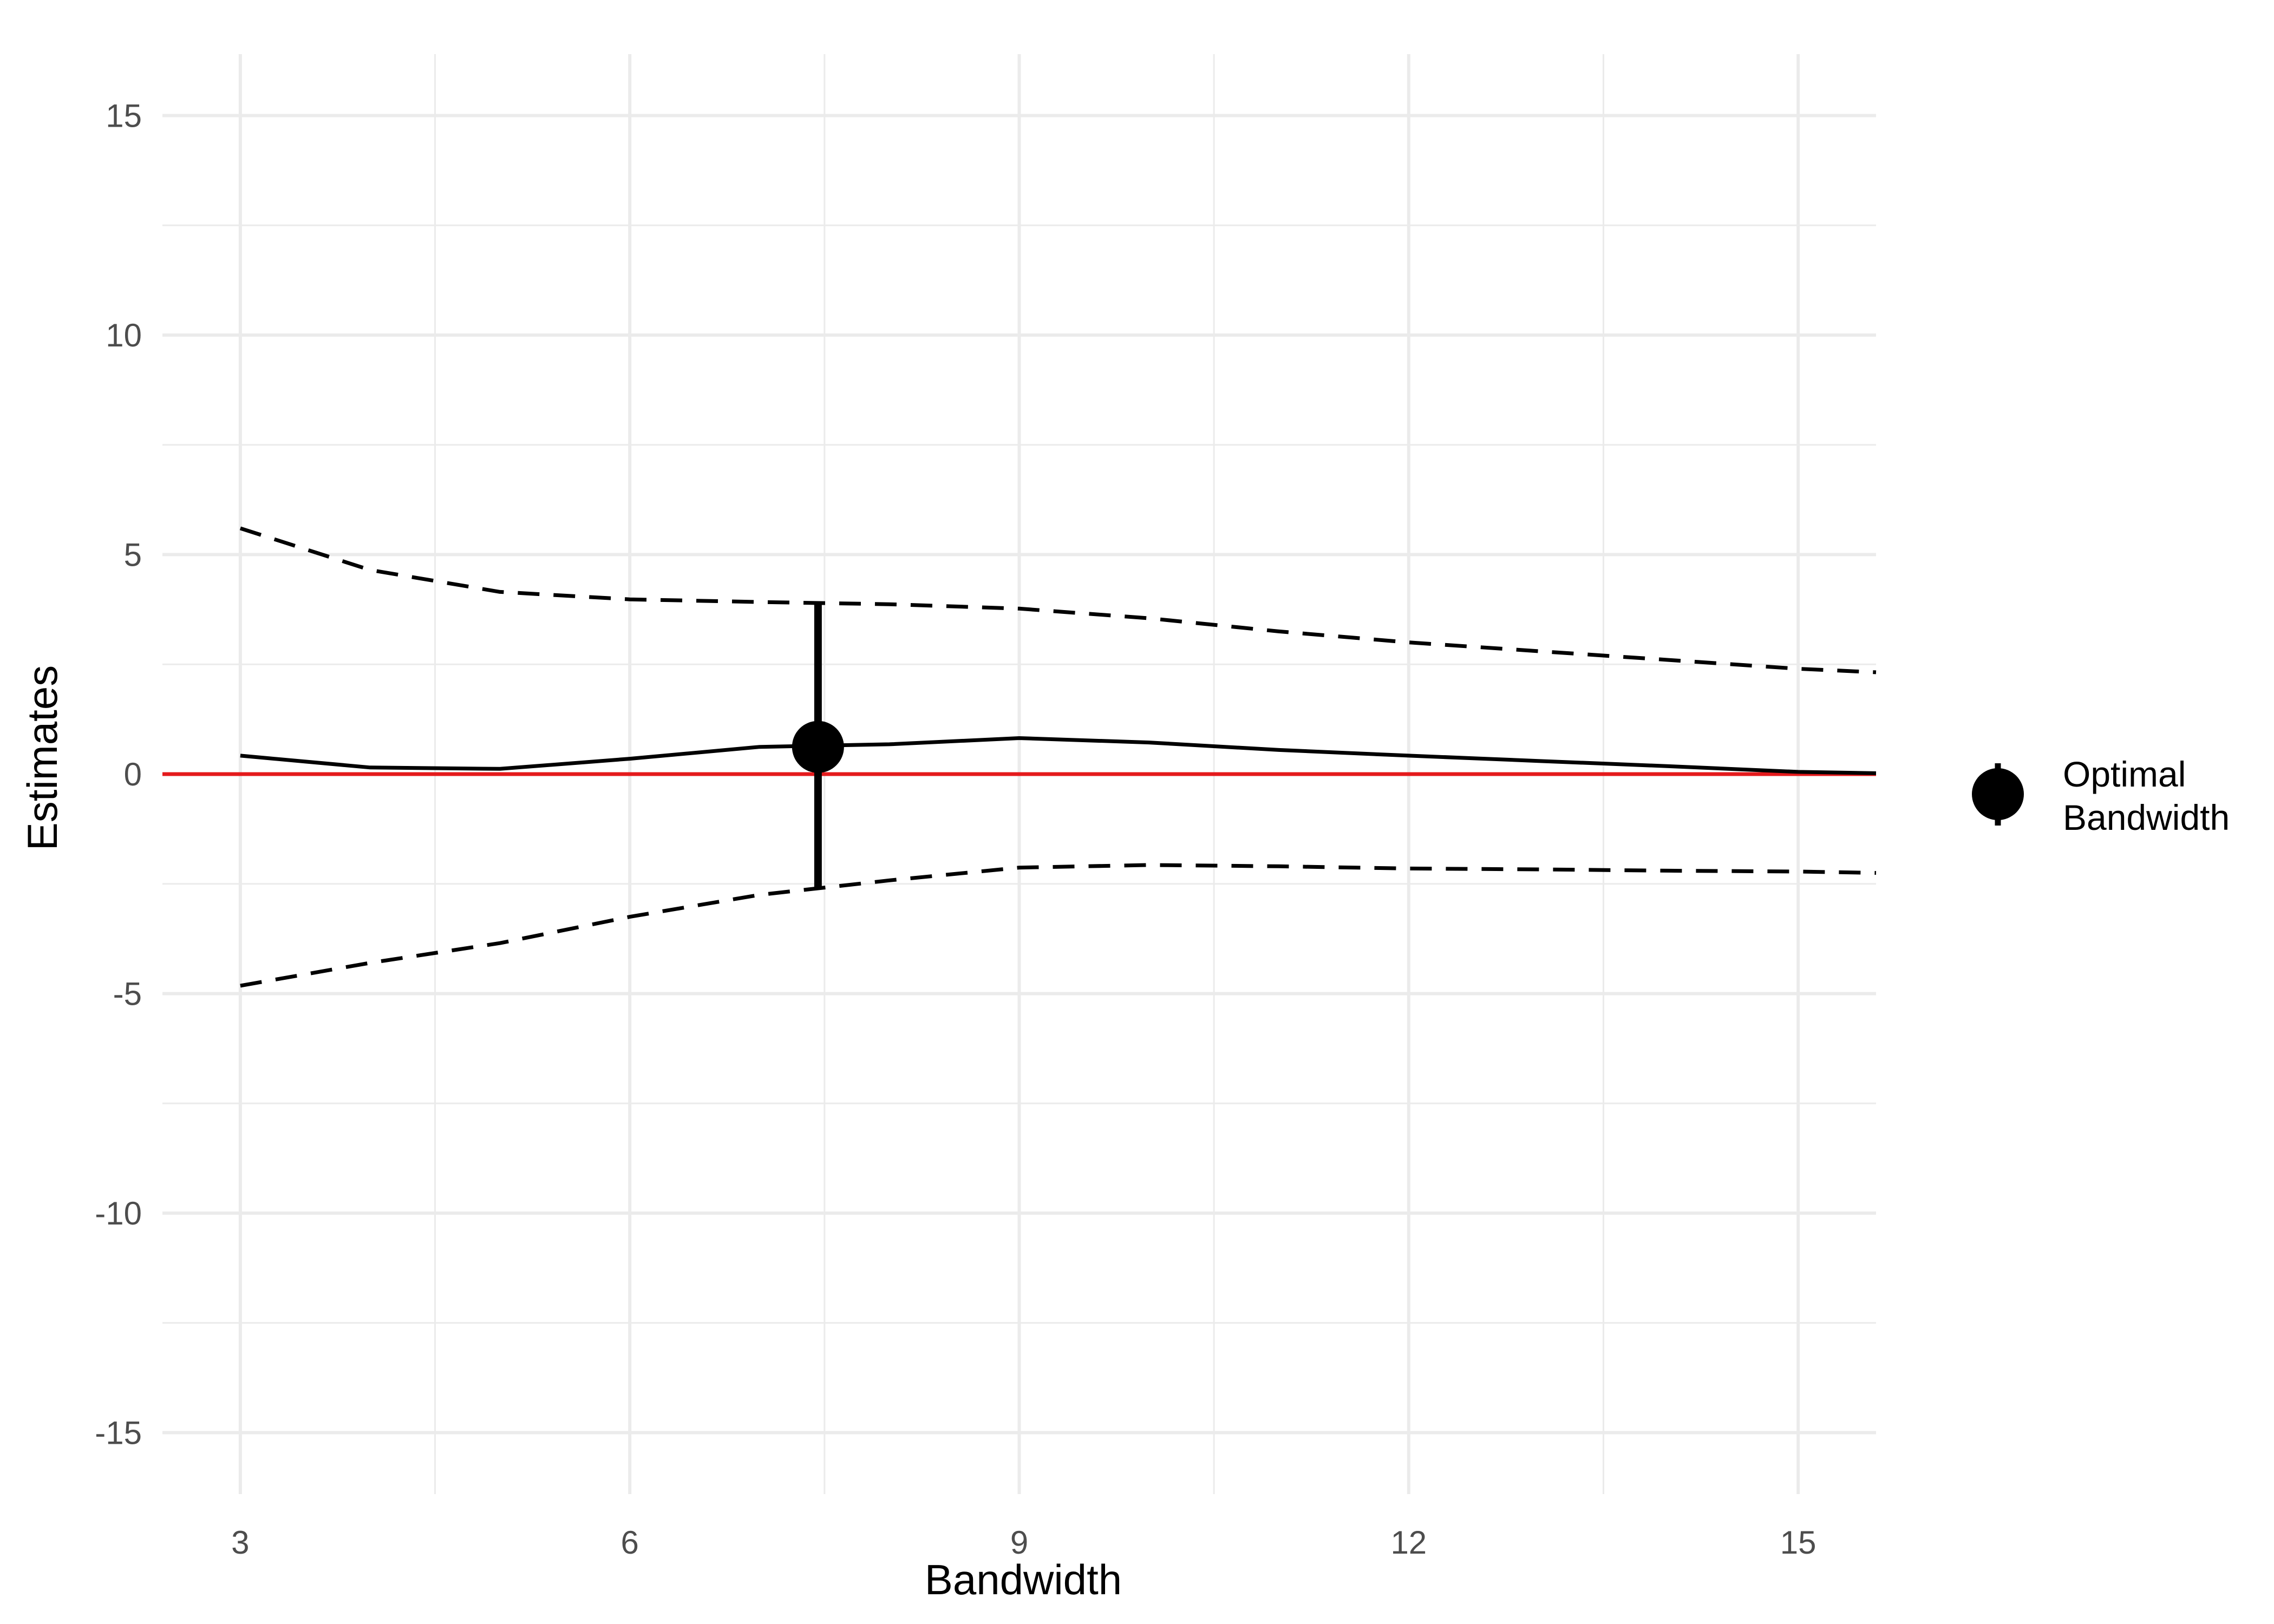 The height and width of the screenshot is (1624, 2274). I want to click on x-tick-labels: 3 6 9 12 15, so click(1024, 1542).